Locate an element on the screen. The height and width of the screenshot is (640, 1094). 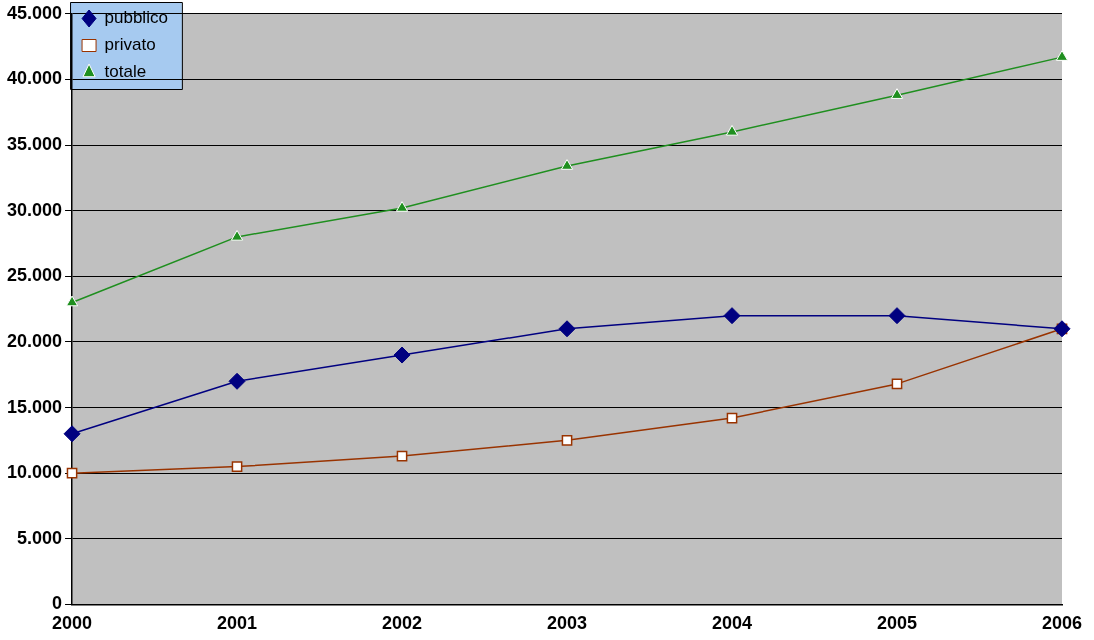
legend-label: pubblico is located at coordinates (136, 18).